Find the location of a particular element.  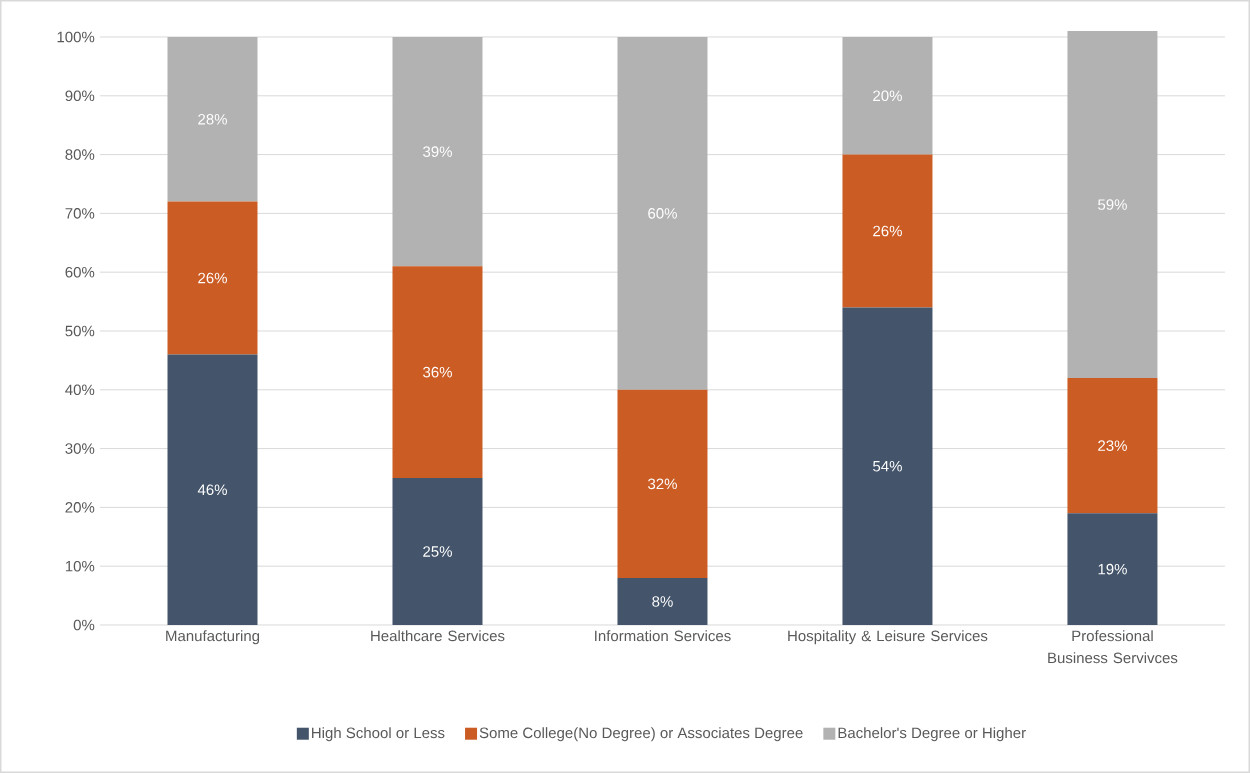

data-label: 32% is located at coordinates (662, 484).